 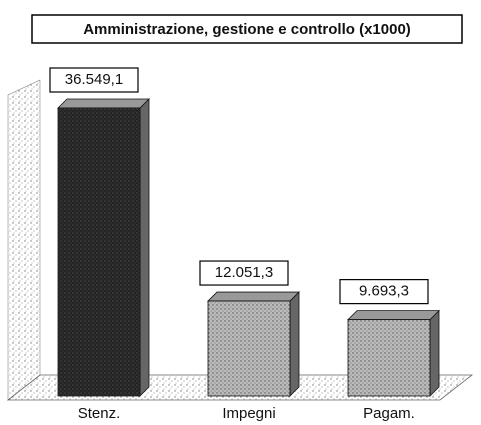 I want to click on value-label: 12.051,3, so click(x=244, y=272).